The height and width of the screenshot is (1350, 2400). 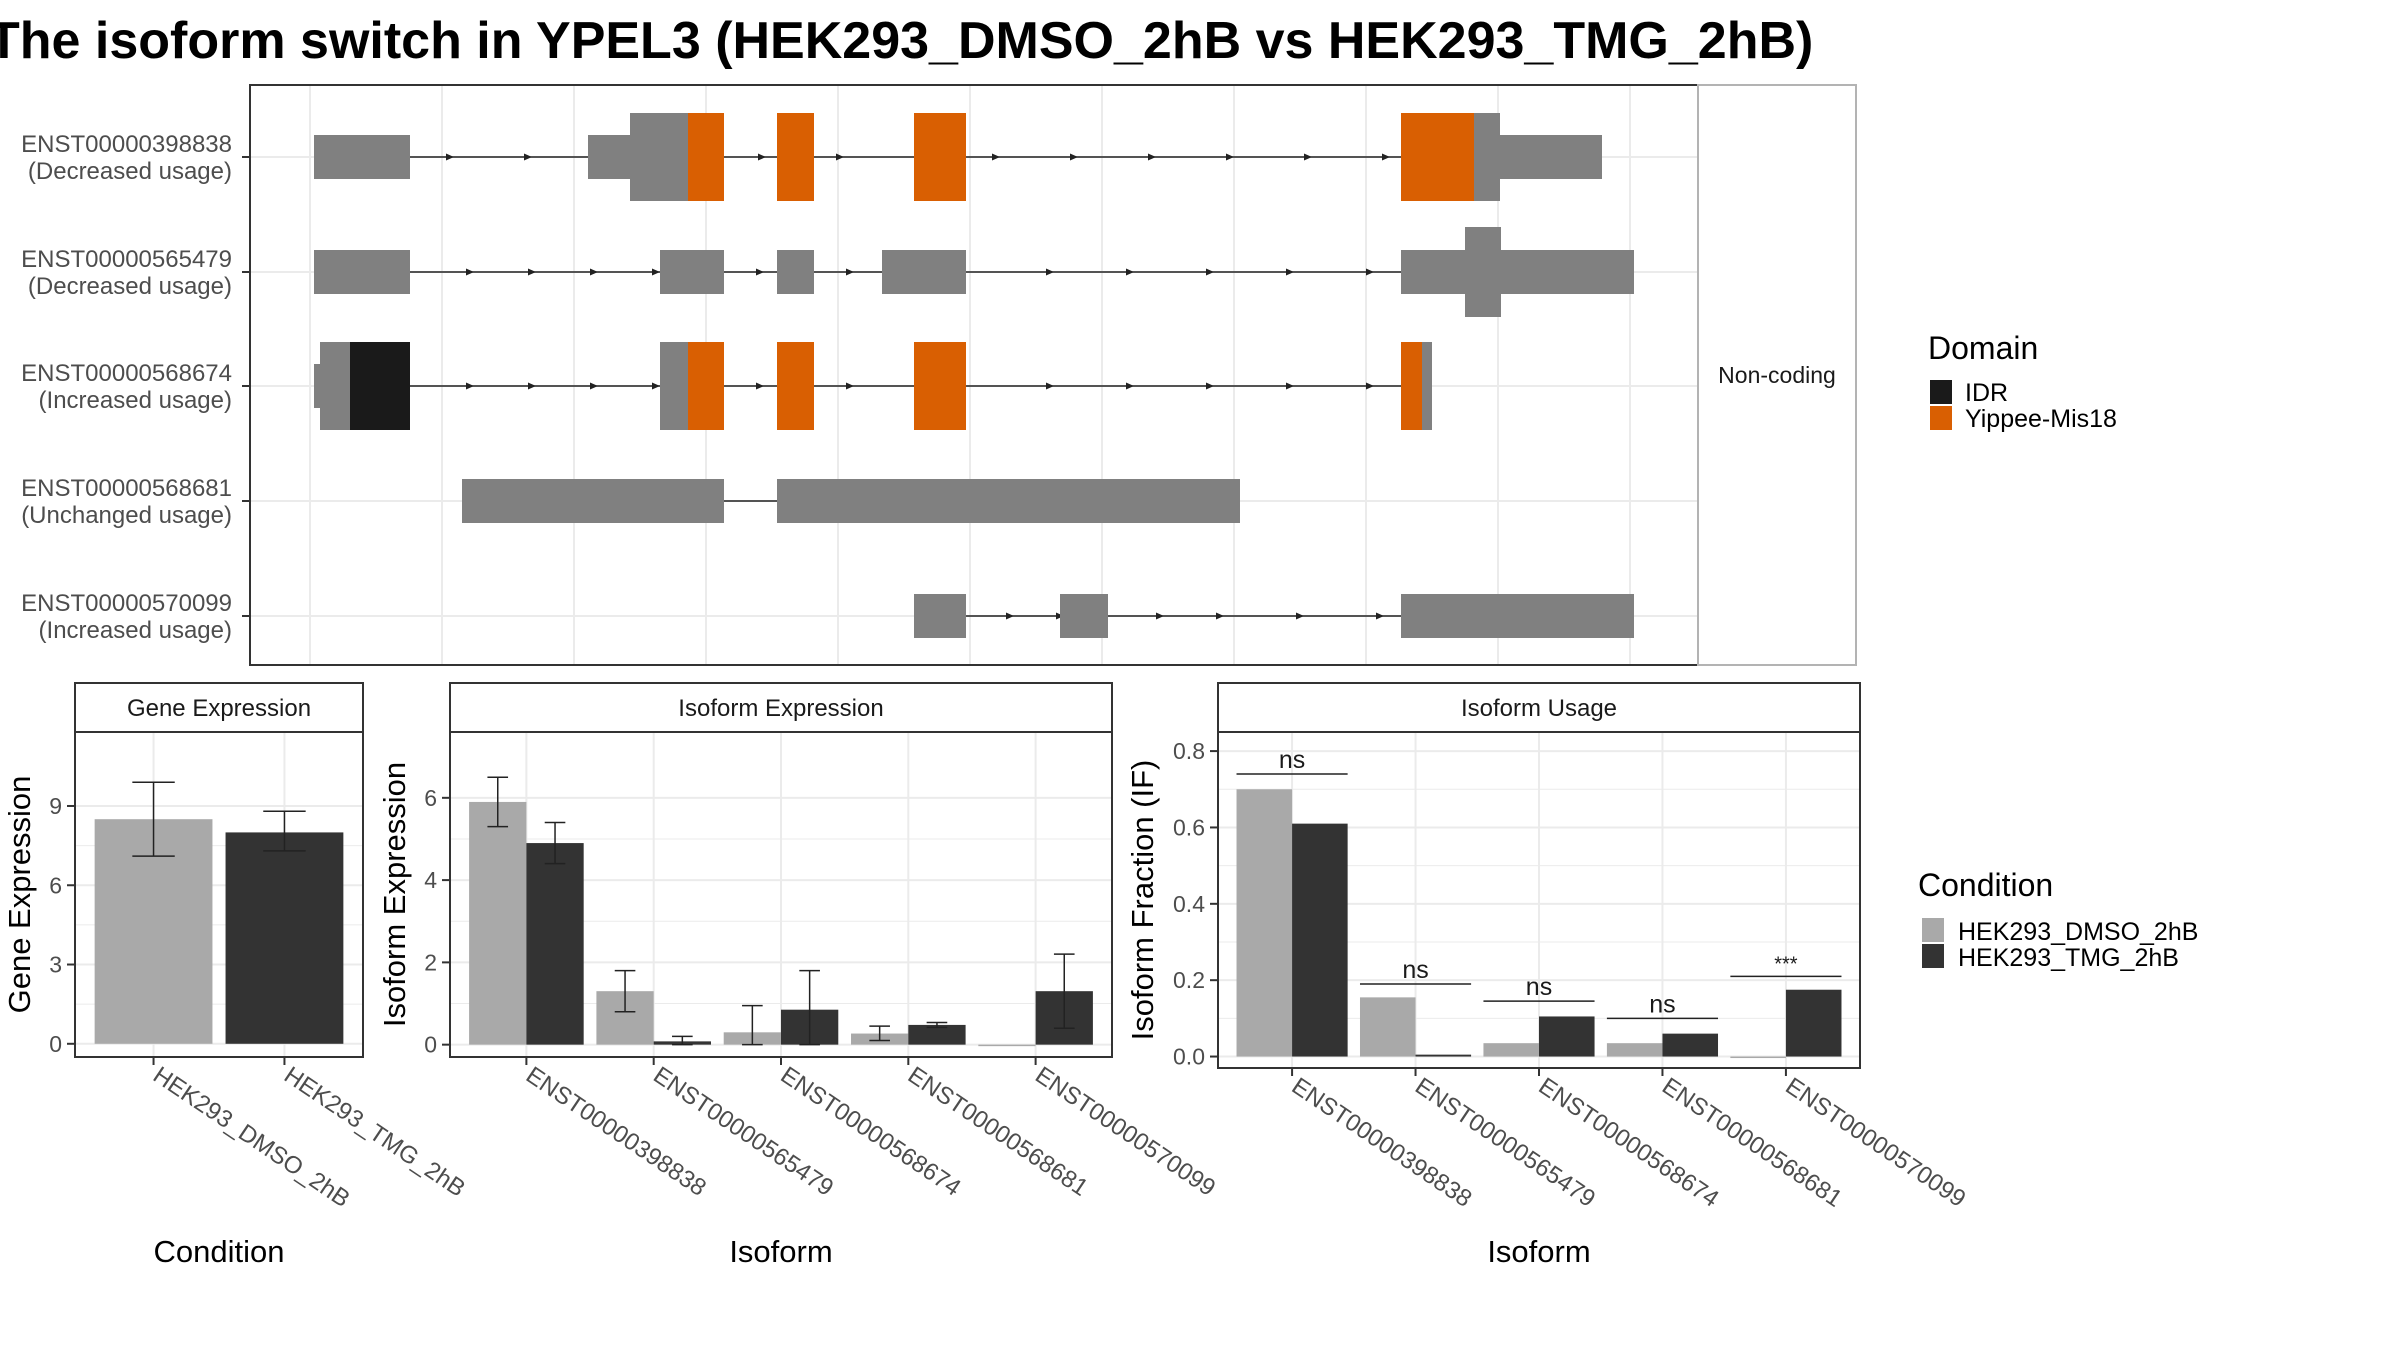 I want to click on transcript-usage-label-3: (Increased usage), so click(x=135, y=400).